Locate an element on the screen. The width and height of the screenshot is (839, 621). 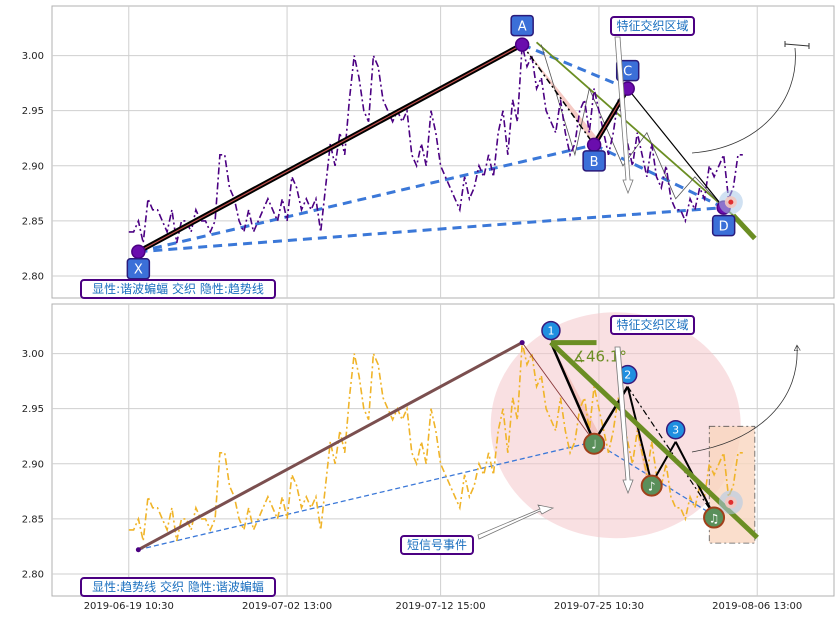
thin-dashed-line is located at coordinates (366, 496).